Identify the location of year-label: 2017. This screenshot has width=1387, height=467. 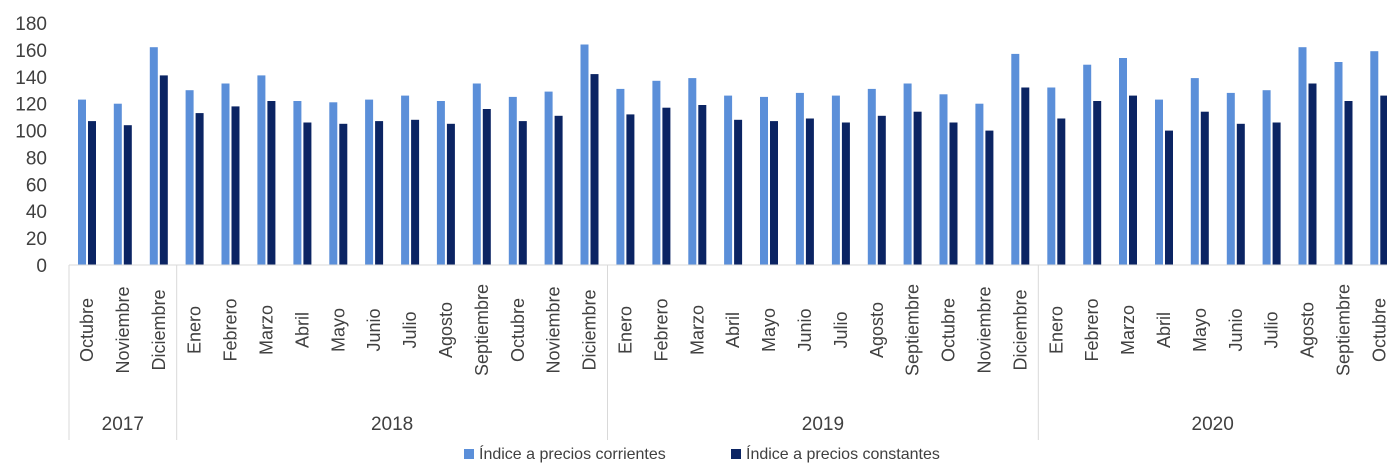
(123, 424).